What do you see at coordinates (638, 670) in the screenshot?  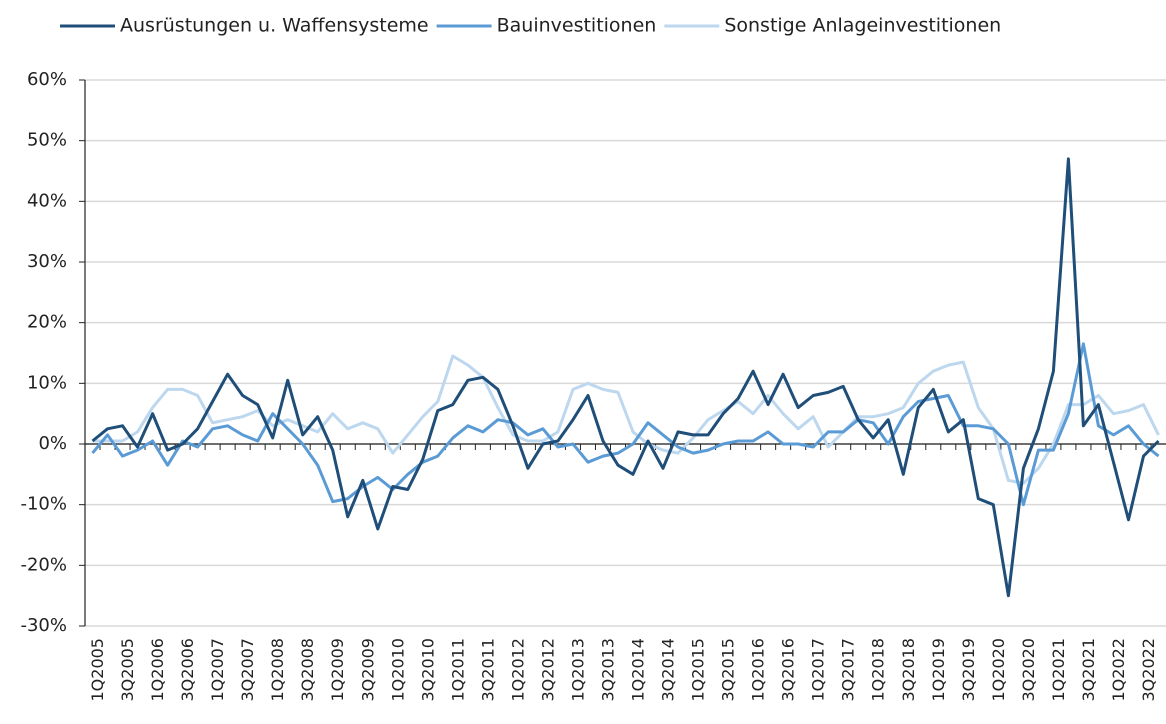 I see `x-tick-label: 1Q2014` at bounding box center [638, 670].